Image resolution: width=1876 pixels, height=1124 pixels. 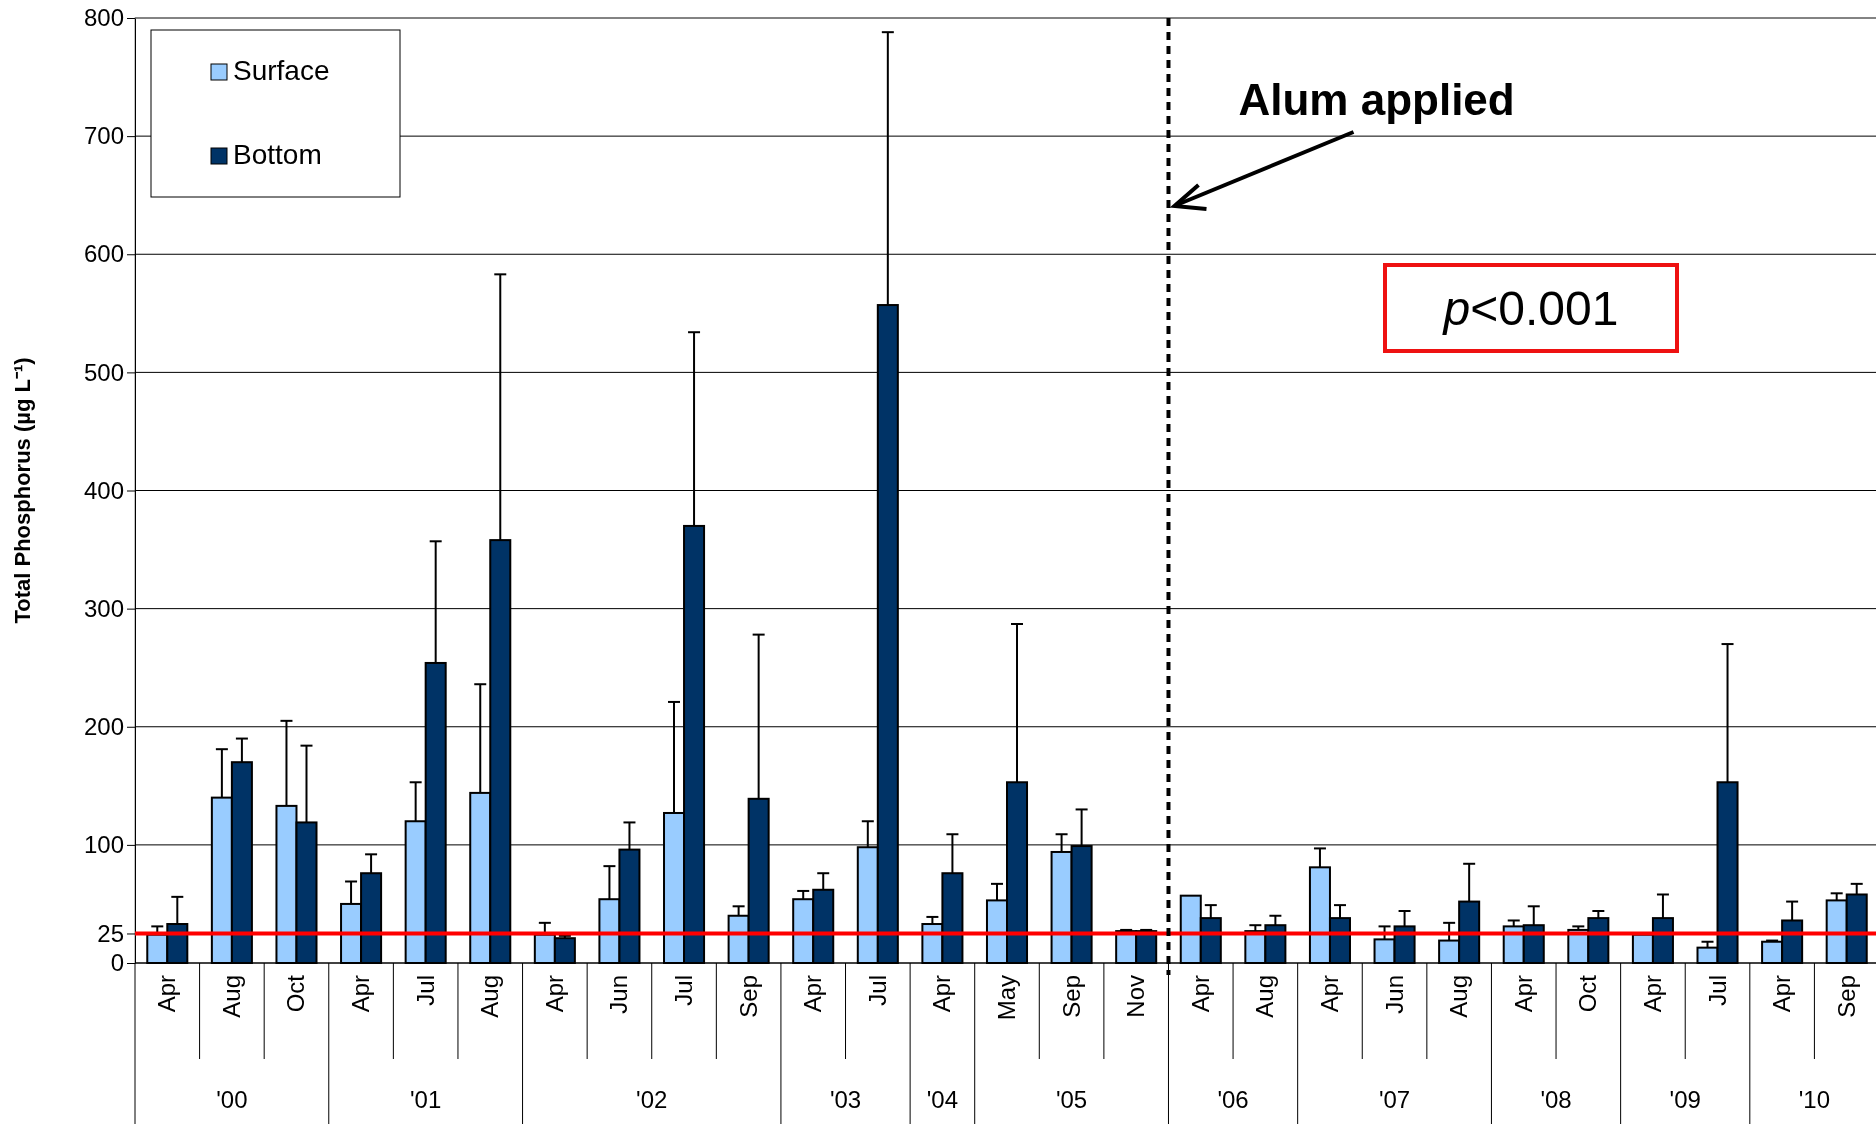 I want to click on legend-label: Surface, so click(x=281, y=70).